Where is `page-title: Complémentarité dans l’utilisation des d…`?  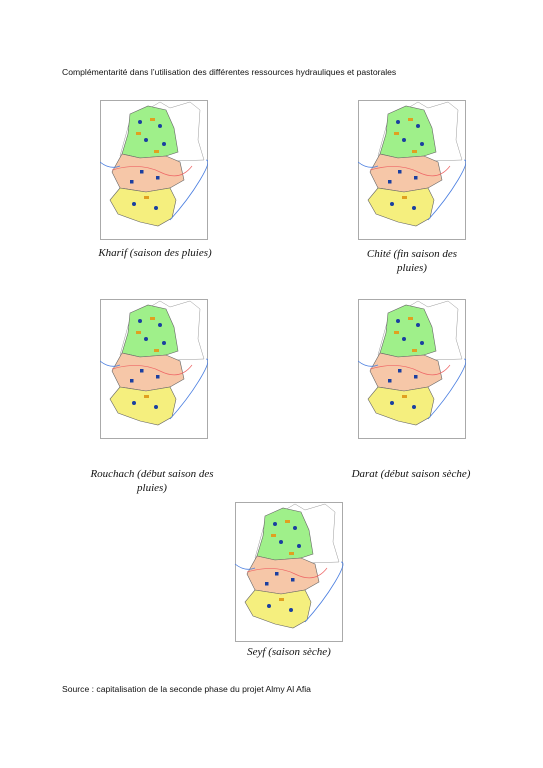 page-title: Complémentarité dans l’utilisation des d… is located at coordinates (229, 72).